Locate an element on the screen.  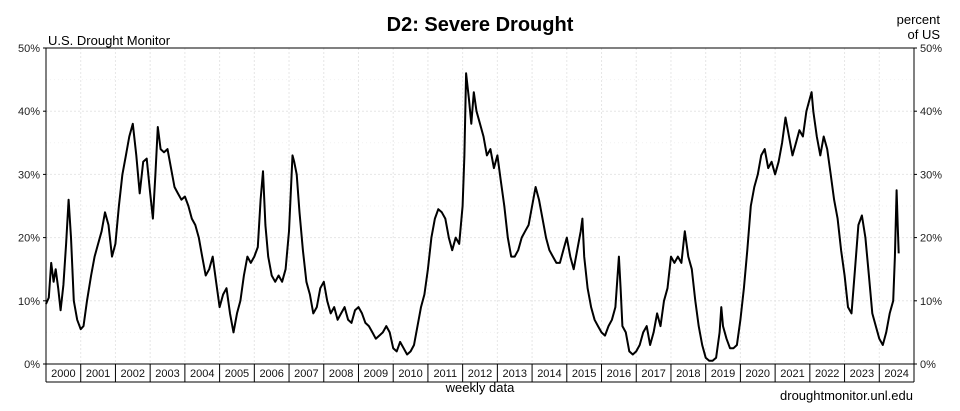
source-label: U.S. Drought Monitor is located at coordinates (109, 40).